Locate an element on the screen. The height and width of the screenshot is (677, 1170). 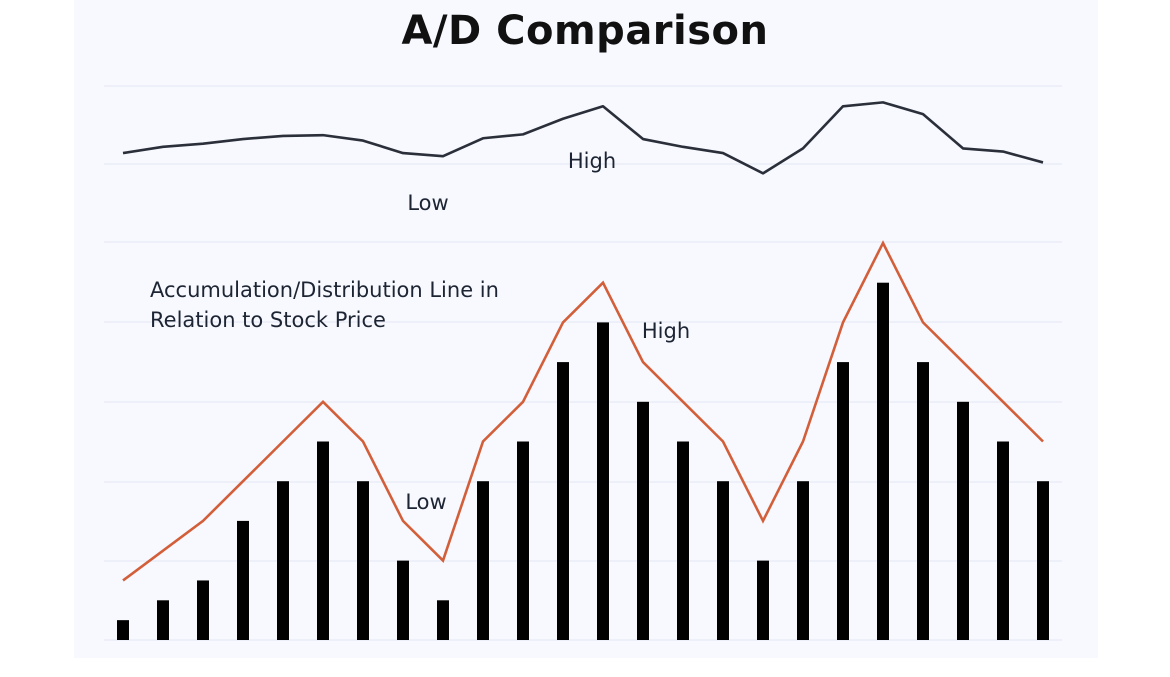
annotation-caption-line-2: Relation to Stock Price is located at coordinates (268, 320).